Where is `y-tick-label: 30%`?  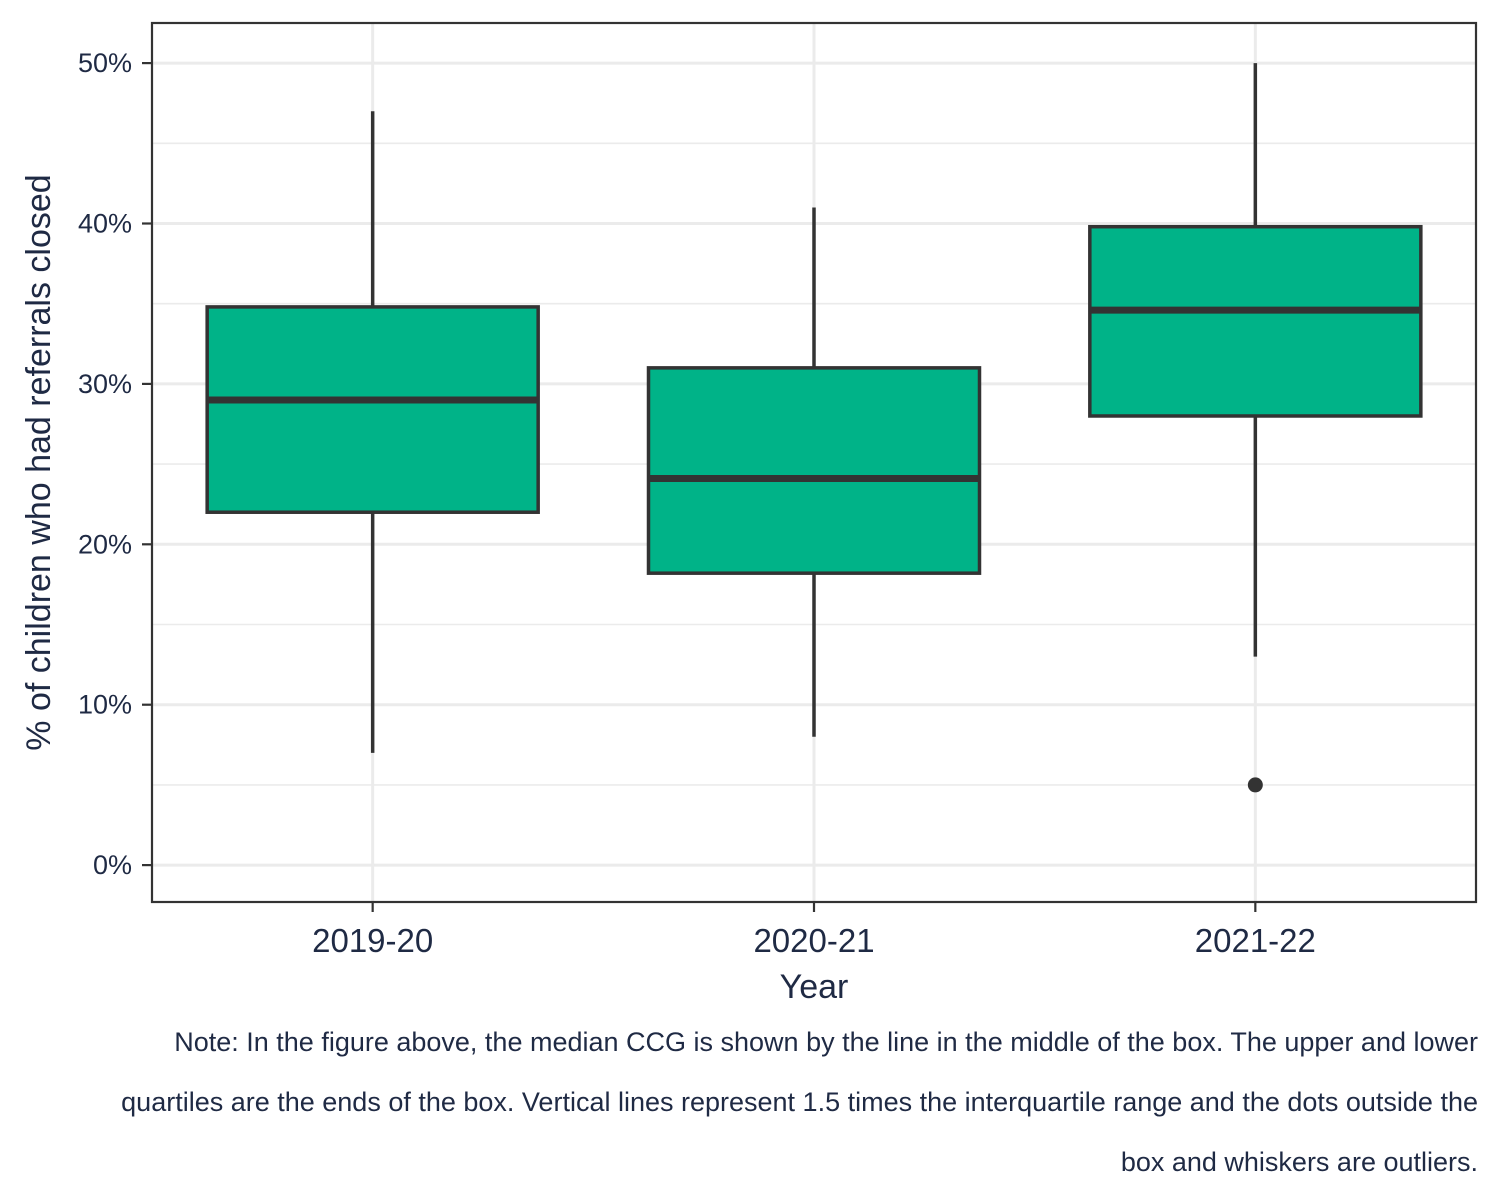 y-tick-label: 30% is located at coordinates (105, 384).